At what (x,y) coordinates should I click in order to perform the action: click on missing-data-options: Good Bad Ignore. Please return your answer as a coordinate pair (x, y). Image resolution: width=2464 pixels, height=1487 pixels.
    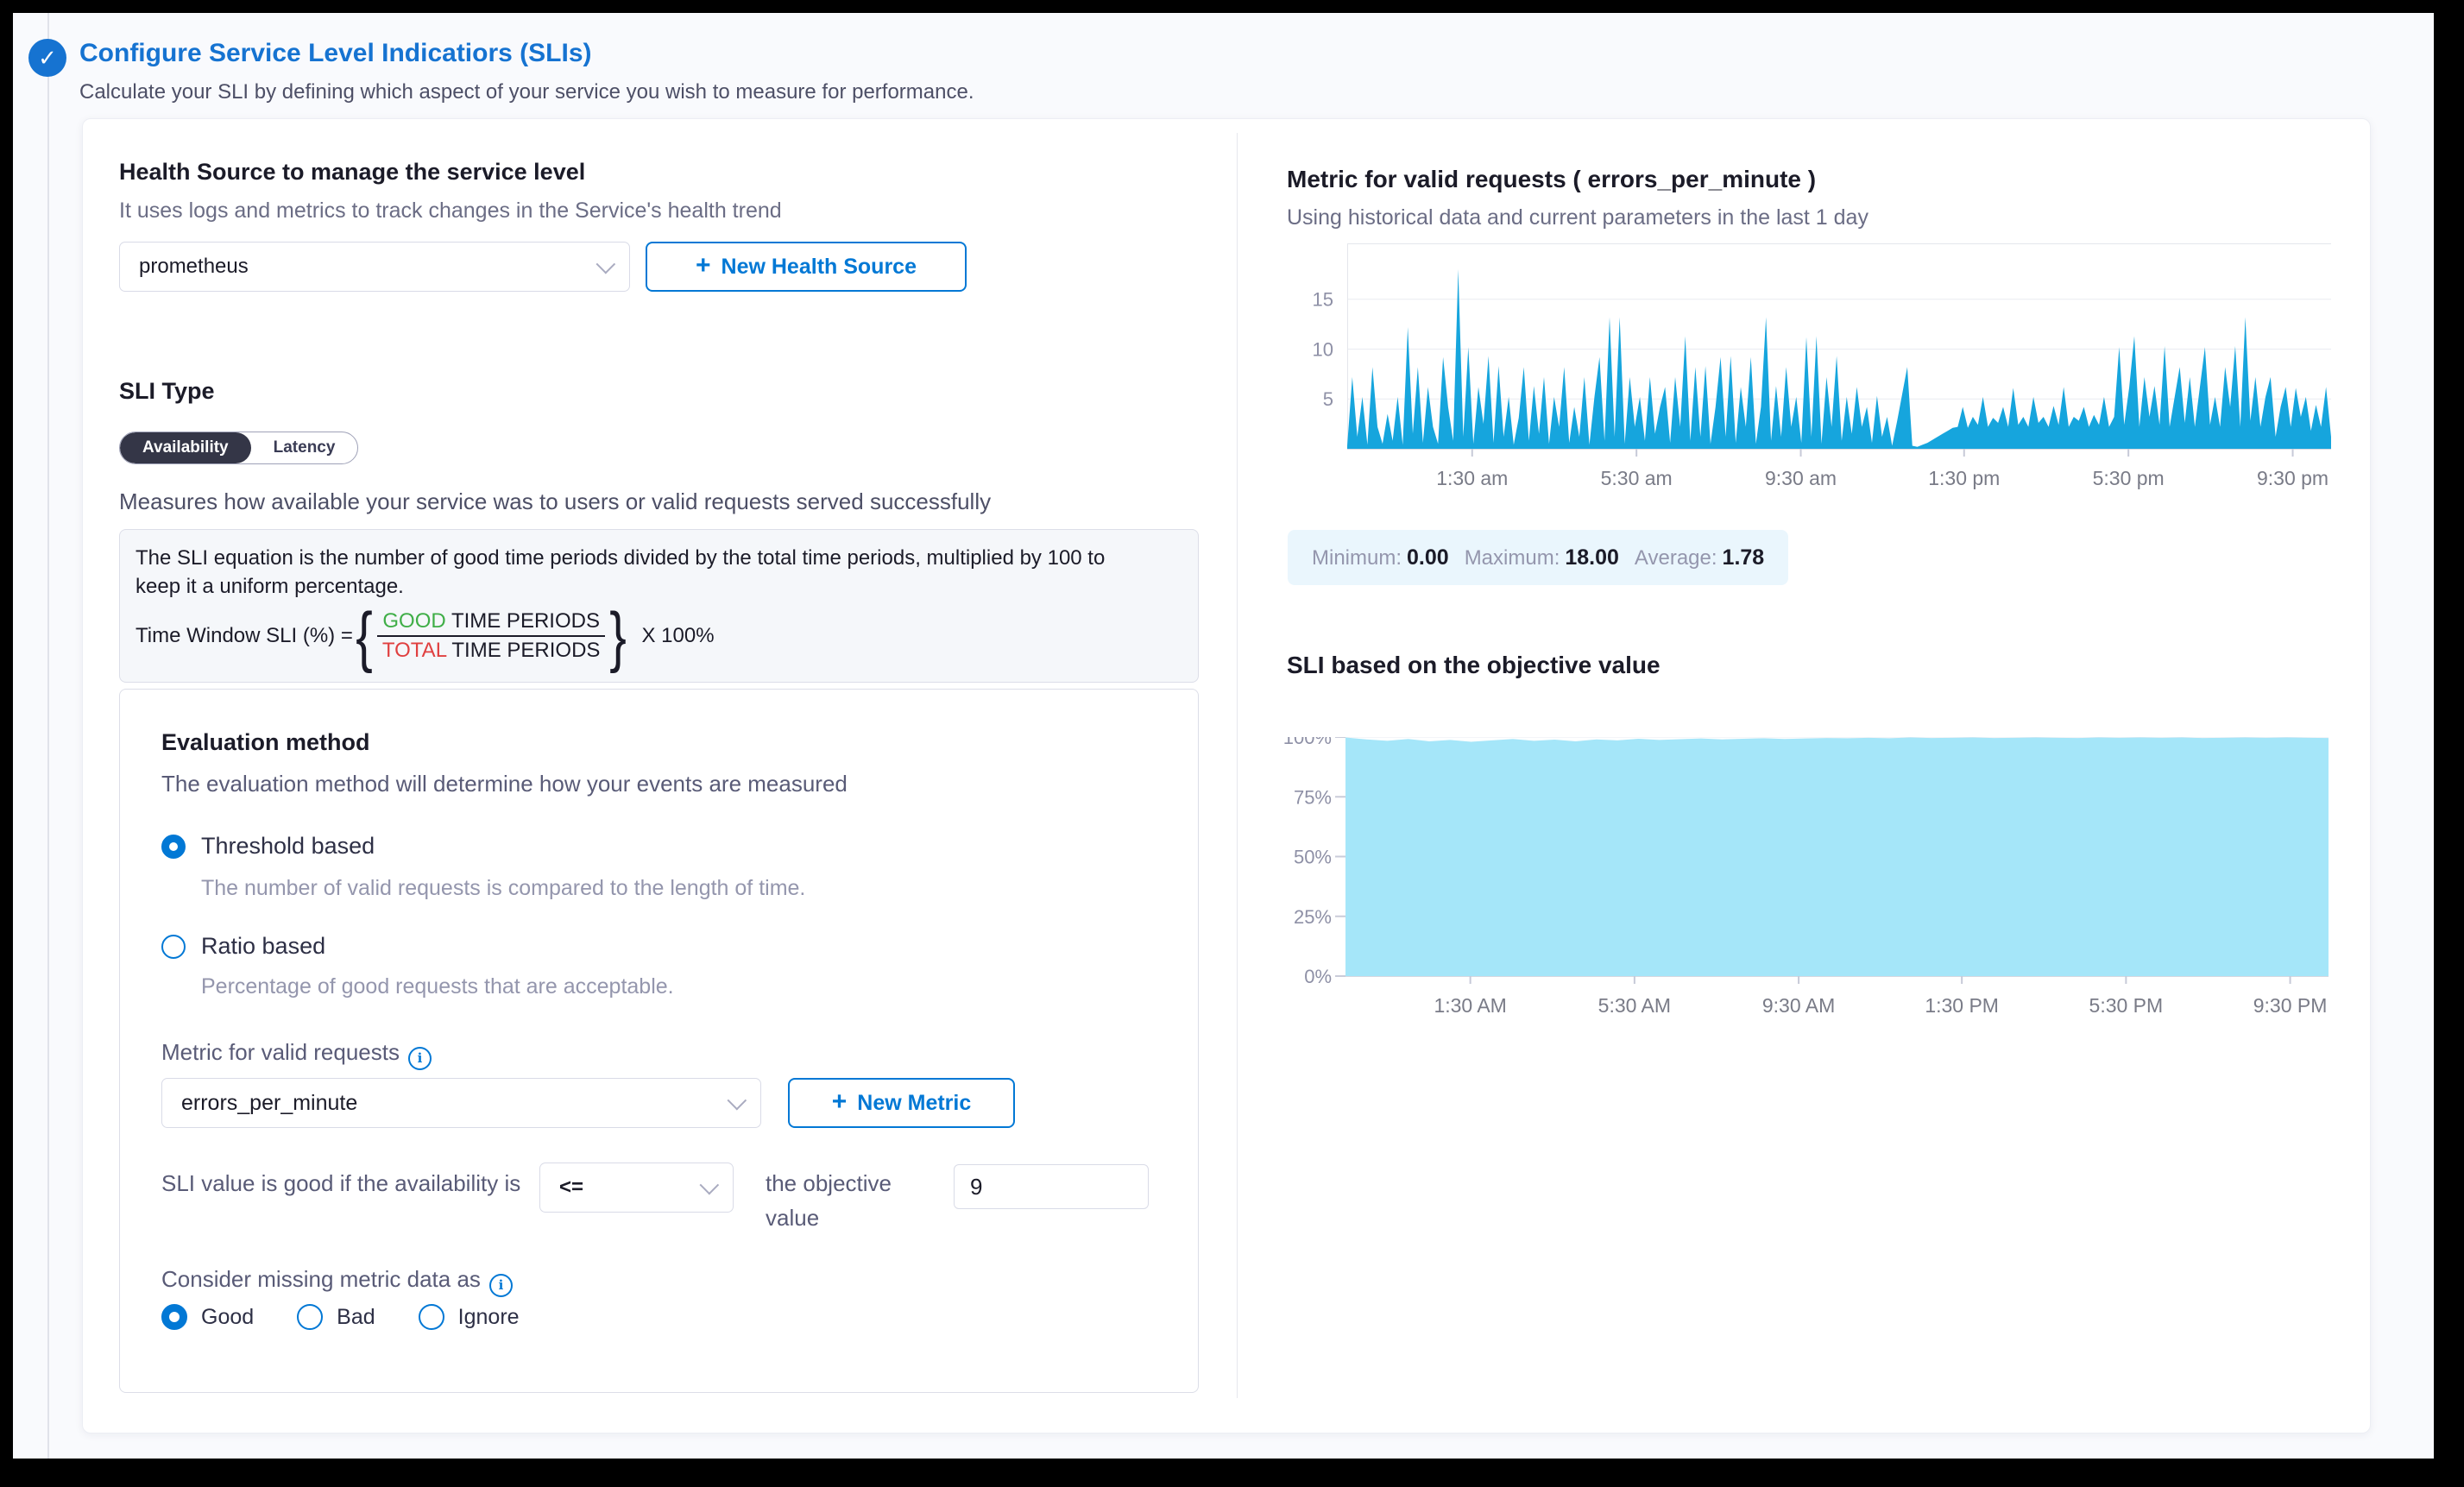
    Looking at the image, I should click on (340, 1317).